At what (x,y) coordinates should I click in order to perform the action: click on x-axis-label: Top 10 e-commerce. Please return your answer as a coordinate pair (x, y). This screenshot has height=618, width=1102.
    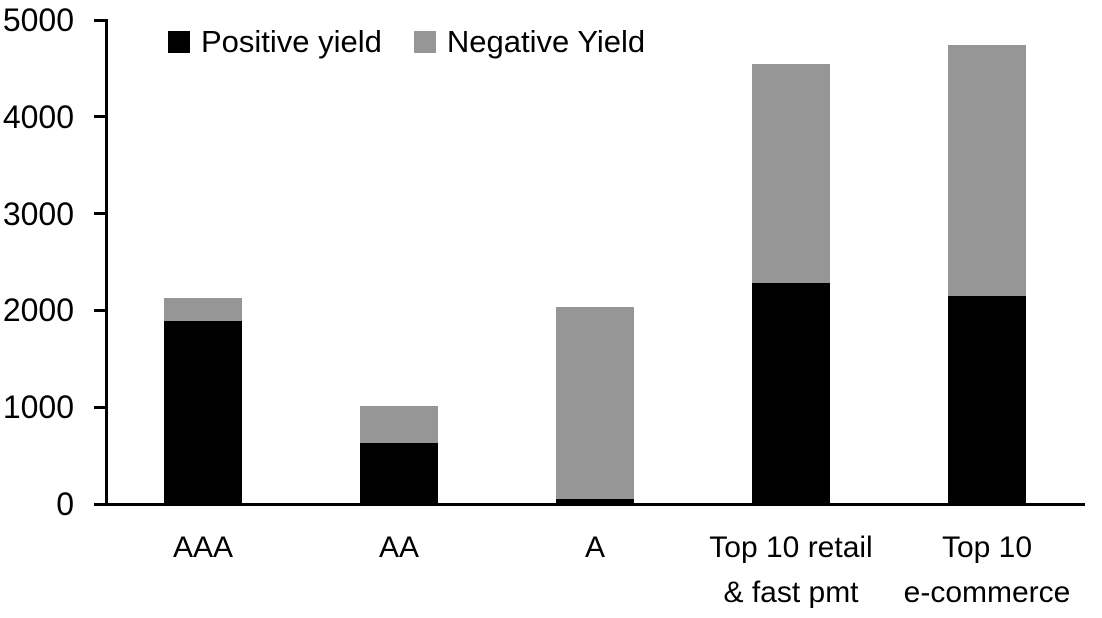
    Looking at the image, I should click on (987, 570).